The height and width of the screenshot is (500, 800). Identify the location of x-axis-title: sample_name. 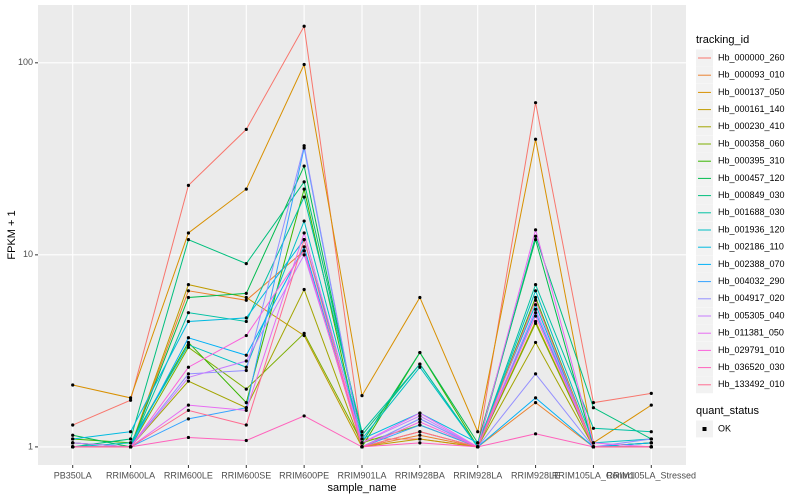
(361, 488).